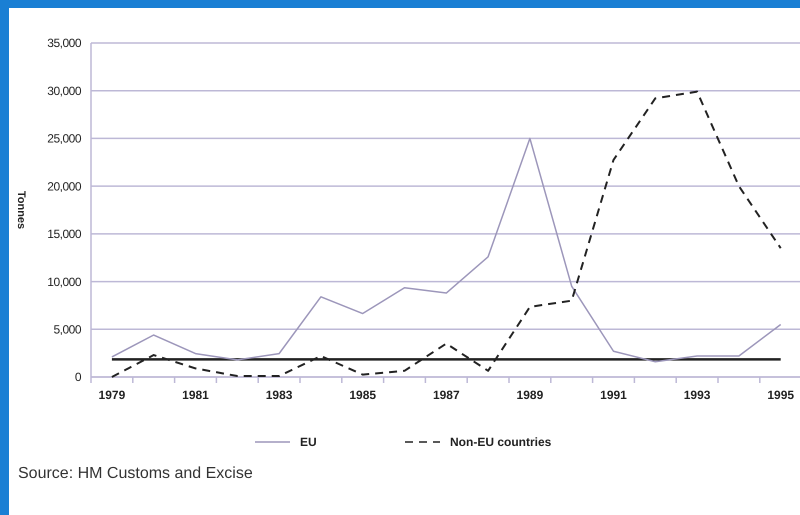 This screenshot has height=515, width=800. Describe the element at coordinates (501, 442) in the screenshot. I see `legend-label: Non-EU countries` at that location.